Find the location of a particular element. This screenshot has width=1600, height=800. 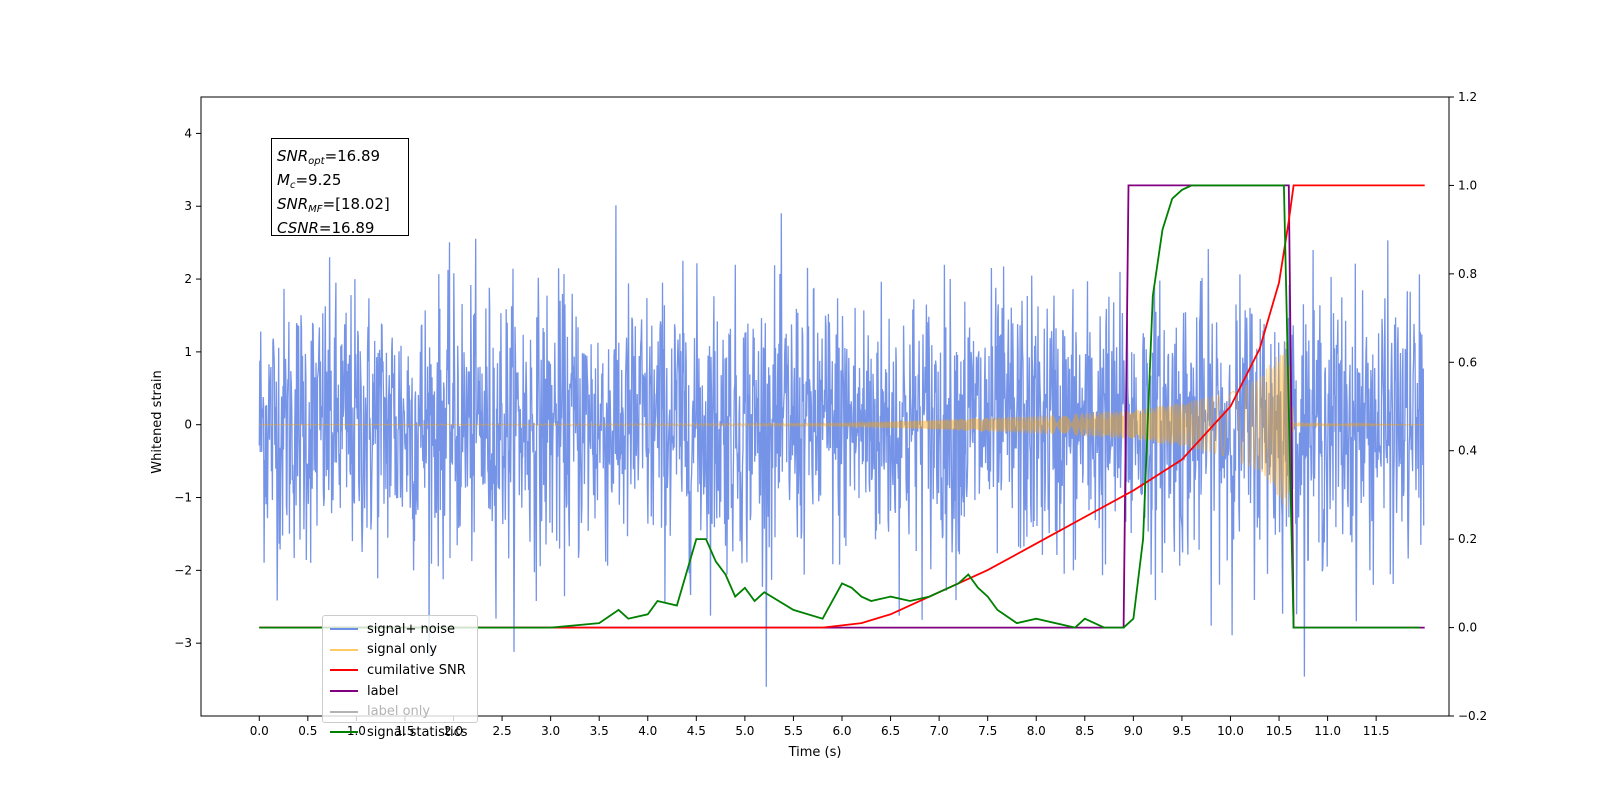

legend-label: cumilative SNR is located at coordinates (416, 670).